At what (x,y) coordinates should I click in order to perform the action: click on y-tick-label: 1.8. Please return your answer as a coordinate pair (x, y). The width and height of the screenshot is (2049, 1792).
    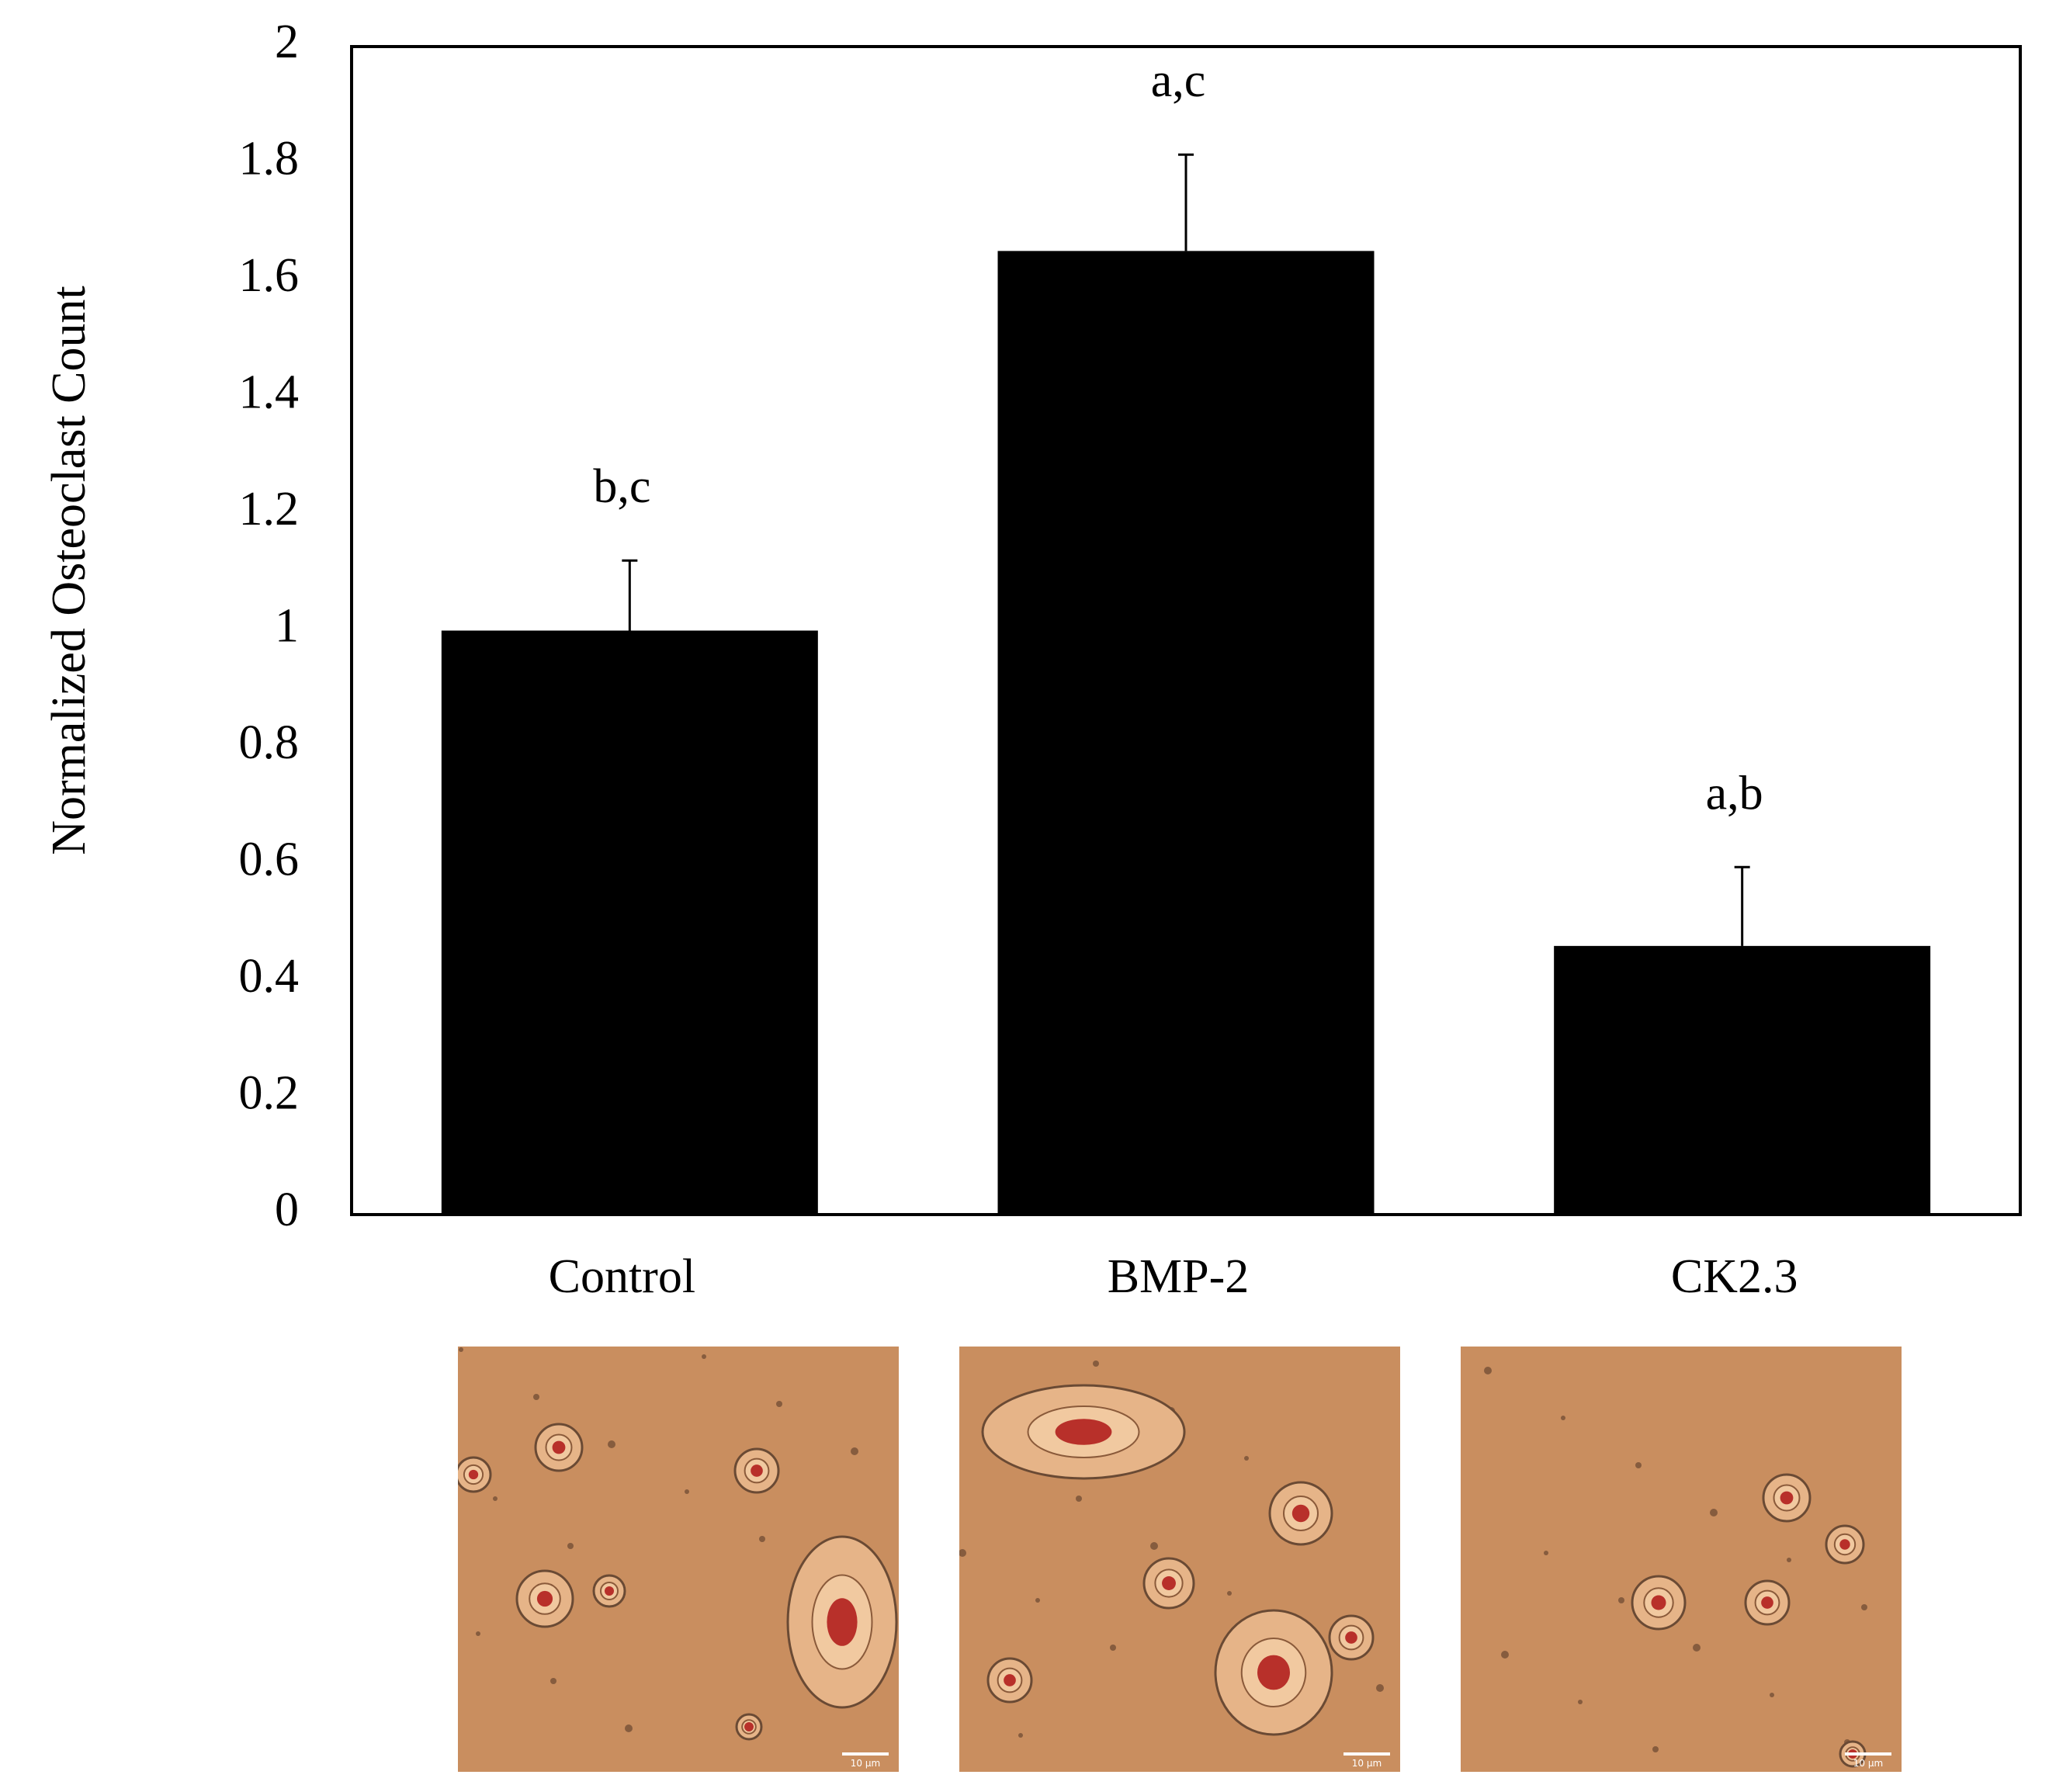
    Looking at the image, I should click on (269, 159).